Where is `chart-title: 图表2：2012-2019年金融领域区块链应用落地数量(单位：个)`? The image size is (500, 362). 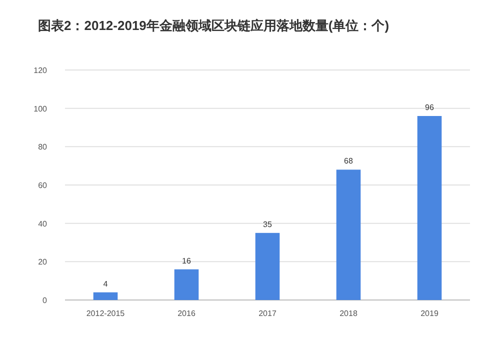
chart-title: 图表2：2012-2019年金融领域区块链应用落地数量(单位：个) is located at coordinates (214, 25).